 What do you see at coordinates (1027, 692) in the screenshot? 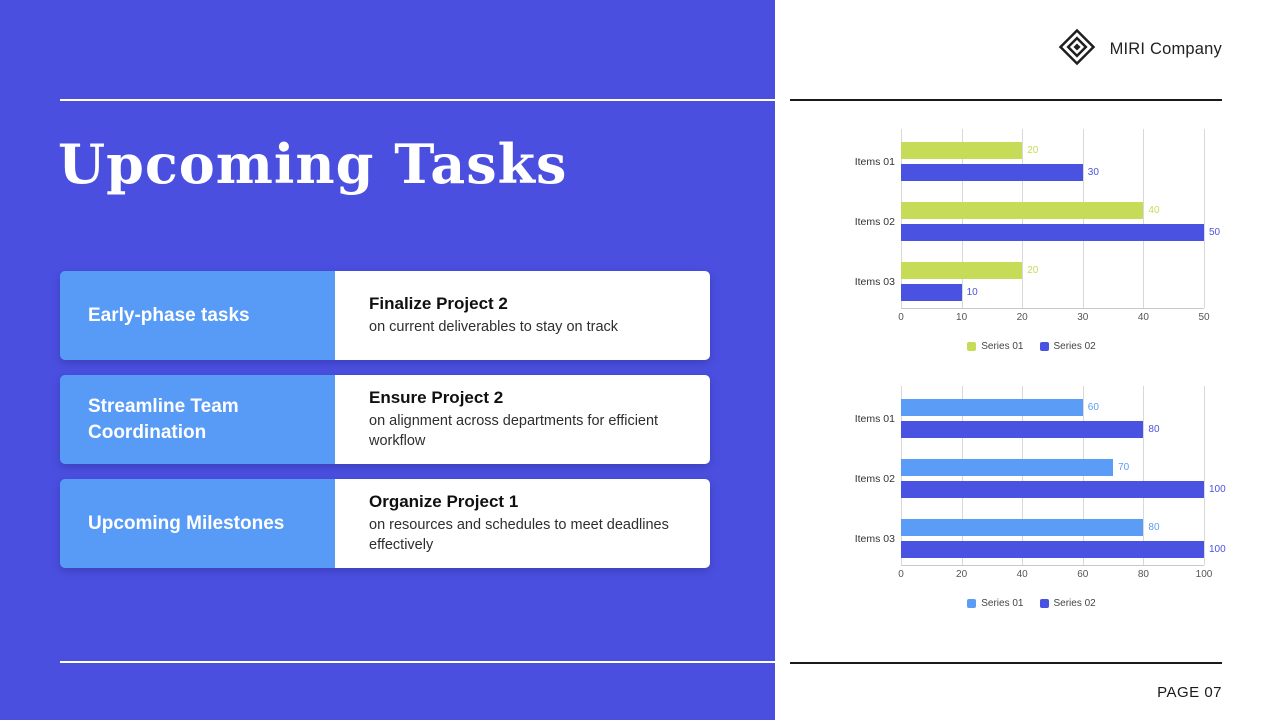
I see `footer: PAGE 07` at bounding box center [1027, 692].